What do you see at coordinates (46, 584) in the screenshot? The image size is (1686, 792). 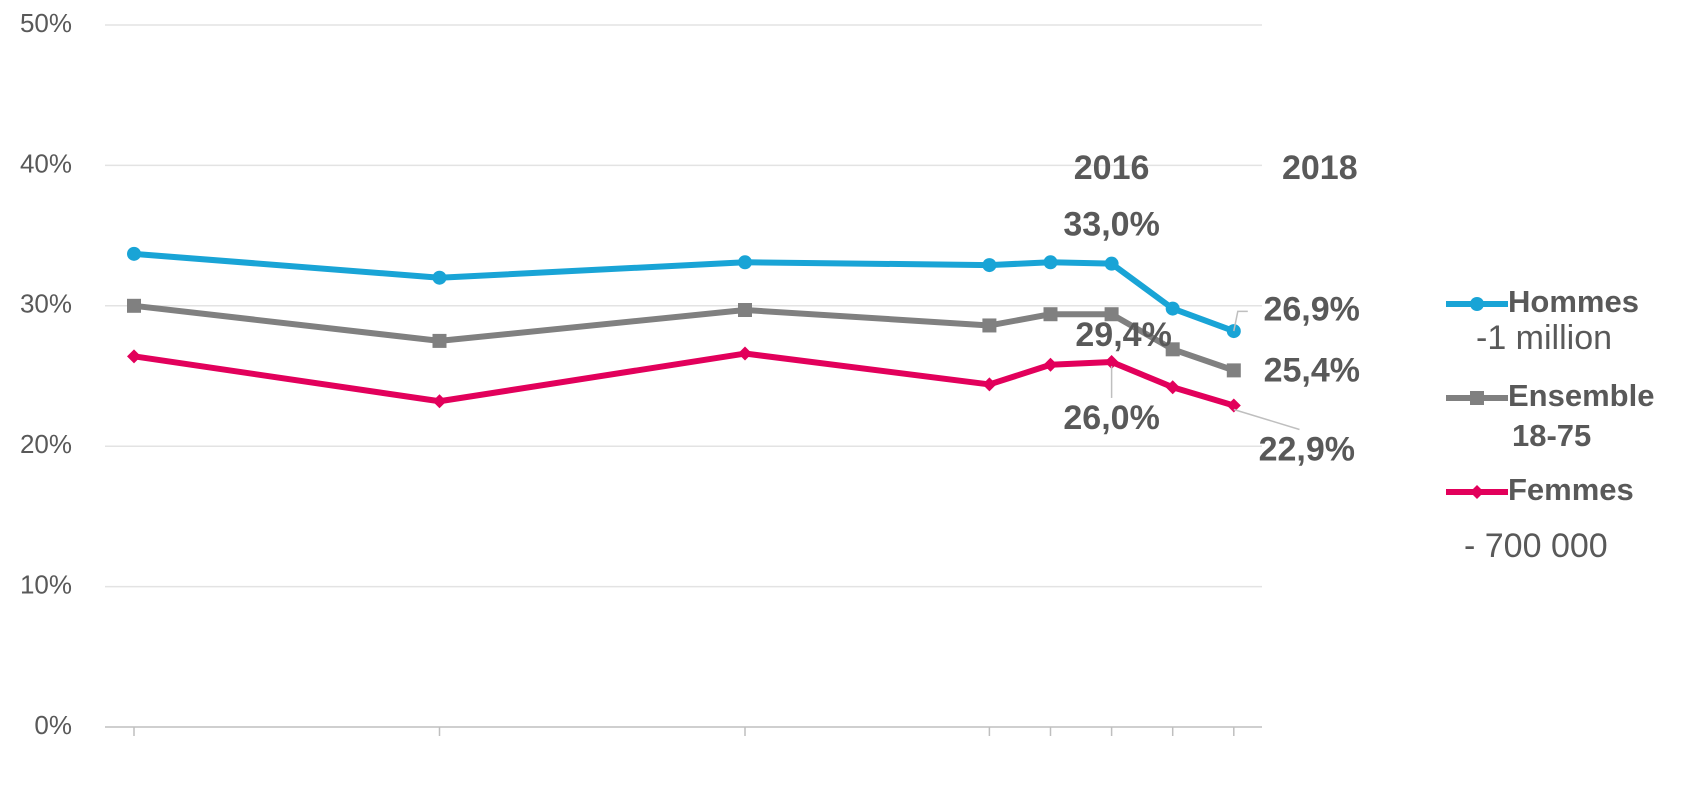 I see `y-tick-label: 10%` at bounding box center [46, 584].